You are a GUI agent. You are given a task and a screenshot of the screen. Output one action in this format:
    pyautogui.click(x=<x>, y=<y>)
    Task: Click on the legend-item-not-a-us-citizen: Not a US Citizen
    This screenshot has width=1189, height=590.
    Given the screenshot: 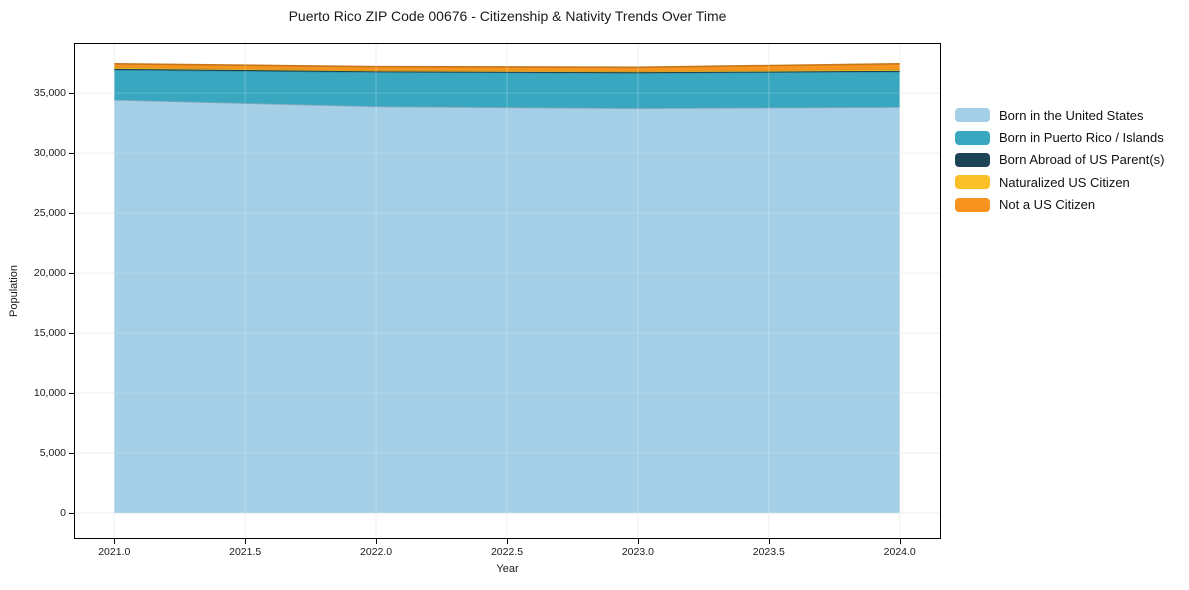 What is the action you would take?
    pyautogui.click(x=1059, y=205)
    